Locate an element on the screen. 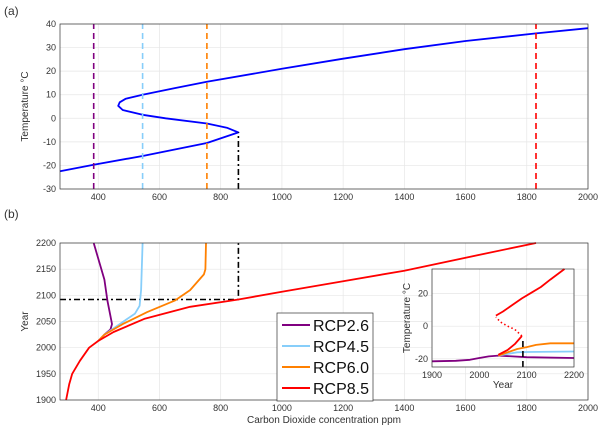  x-tick-label: 2100 is located at coordinates (527, 375).